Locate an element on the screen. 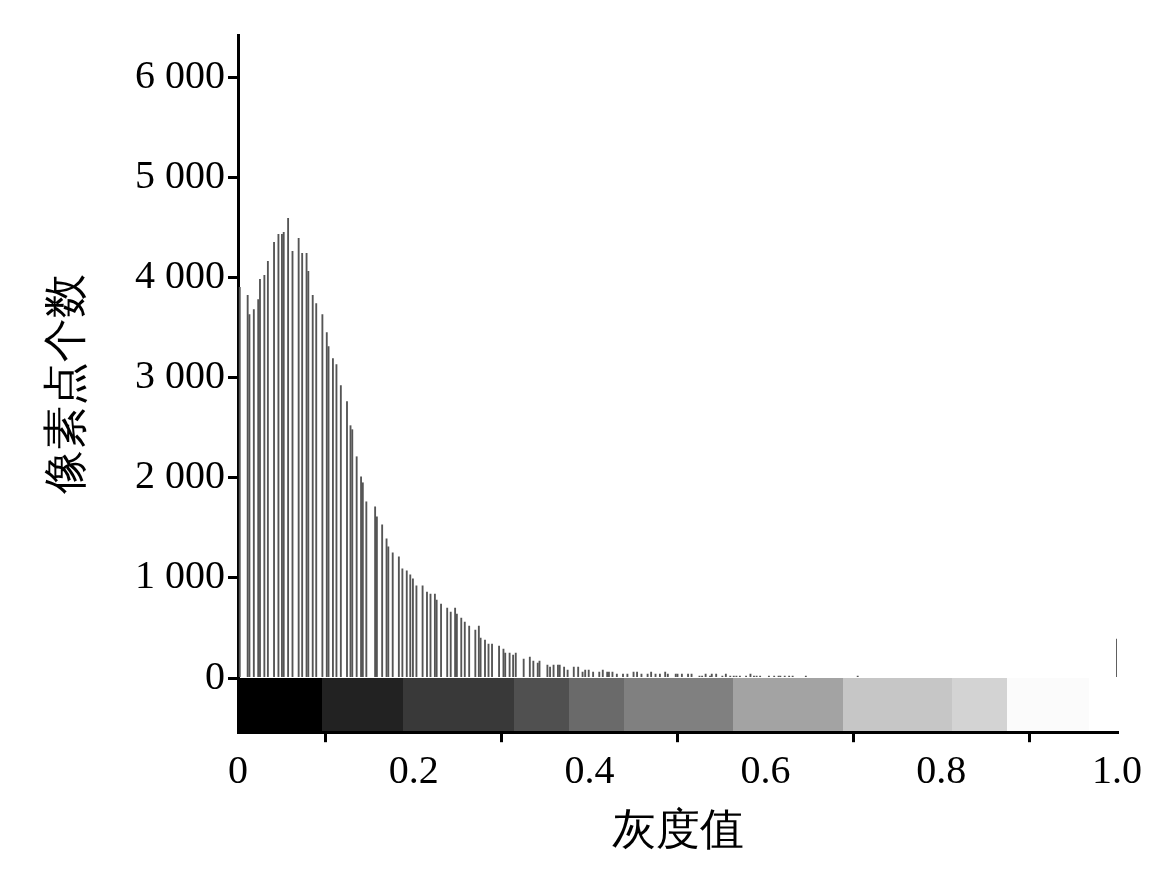 The width and height of the screenshot is (1158, 871). y-tick-label: 0 is located at coordinates (215, 675).